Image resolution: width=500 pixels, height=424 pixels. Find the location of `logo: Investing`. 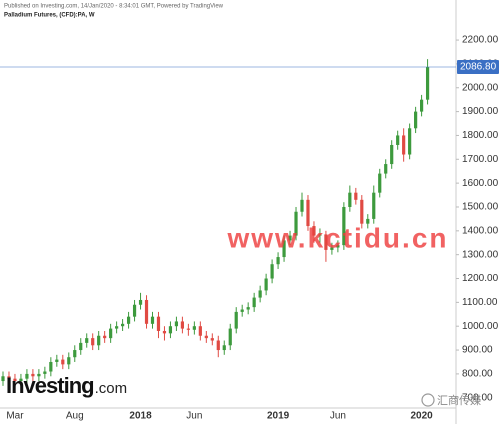

logo: Investing is located at coordinates (50, 385).